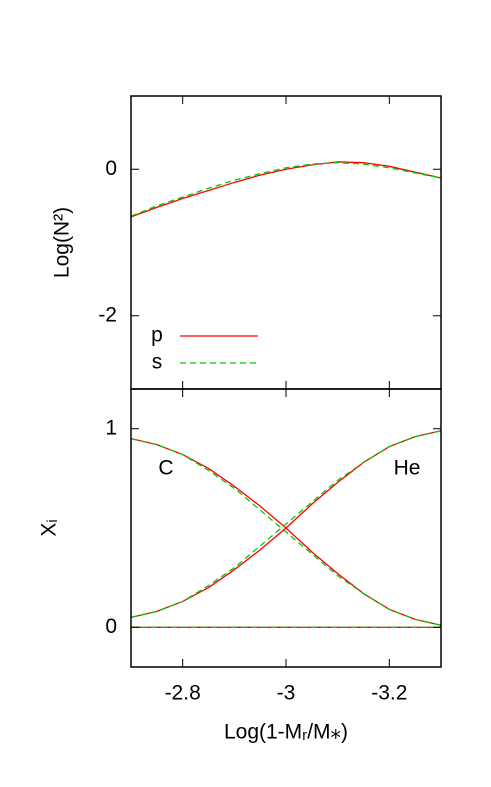 The width and height of the screenshot is (491, 787). I want to click on y-tick-label: 1, so click(111, 427).